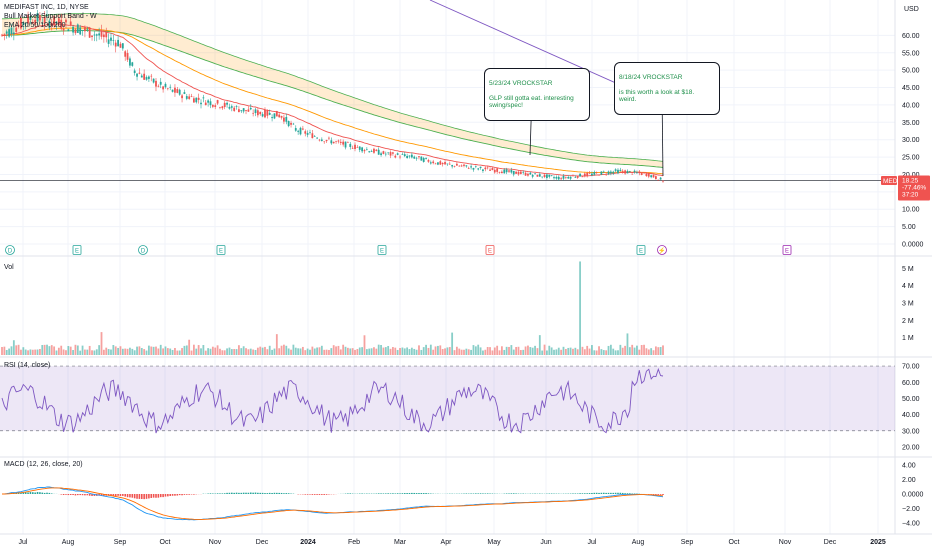  Describe the element at coordinates (400, 542) in the screenshot. I see `month-label: Mar` at that location.